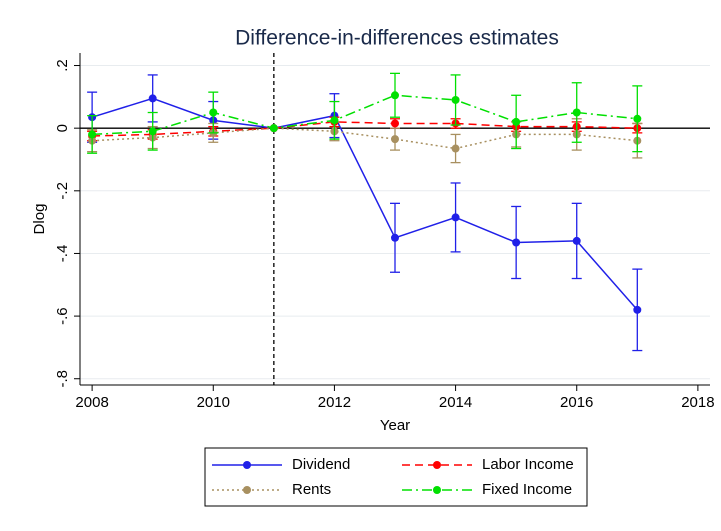  Describe the element at coordinates (213, 402) in the screenshot. I see `x-tick-label: 2010` at that location.